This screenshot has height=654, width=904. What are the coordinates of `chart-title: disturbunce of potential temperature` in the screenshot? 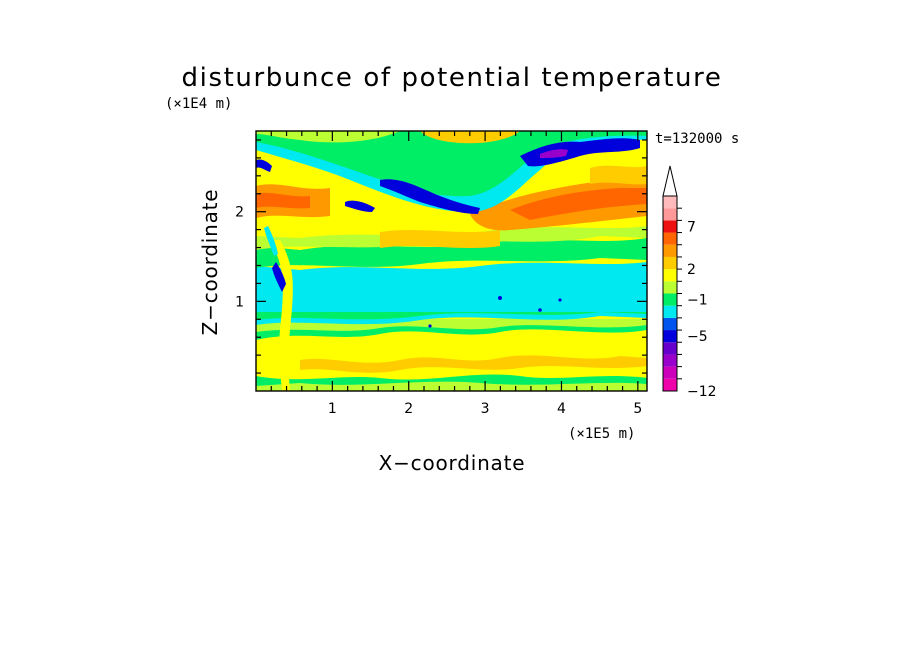 It's located at (452, 78).